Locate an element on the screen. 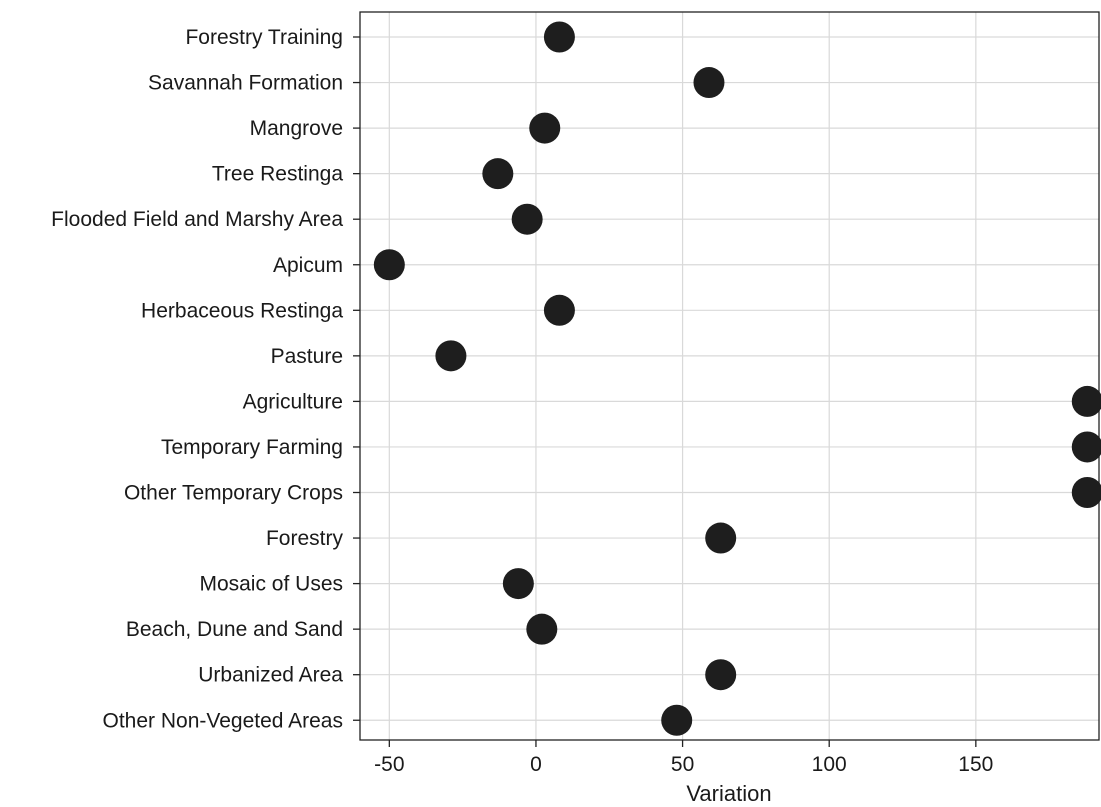  x-axis-title: Variation is located at coordinates (728, 793).